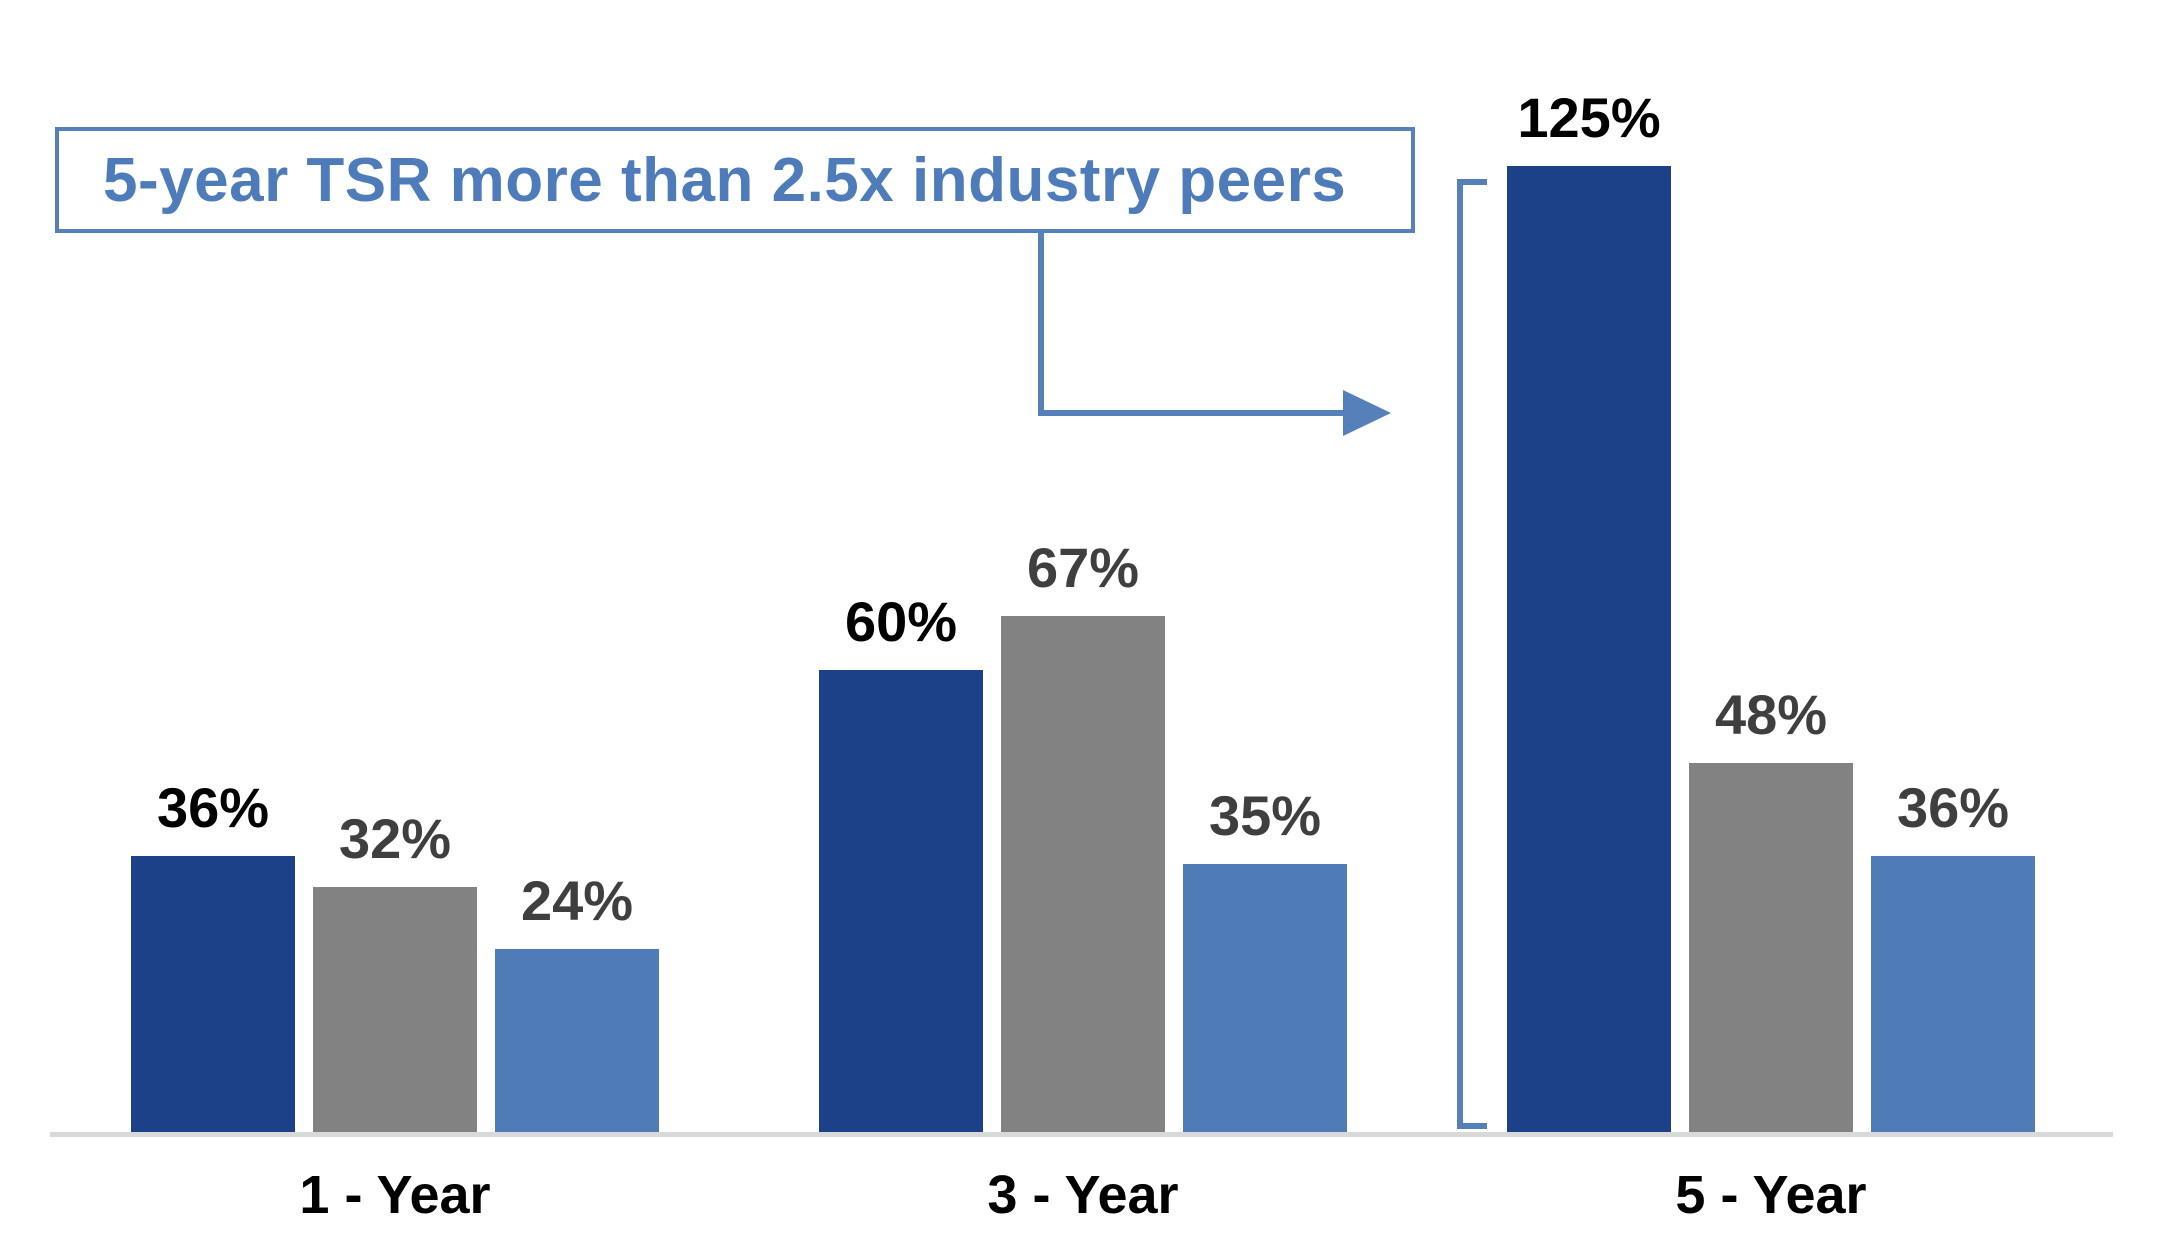 Image resolution: width=2164 pixels, height=1253 pixels. What do you see at coordinates (901, 902) in the screenshot?
I see `bar-group2-series-1-dark-blue` at bounding box center [901, 902].